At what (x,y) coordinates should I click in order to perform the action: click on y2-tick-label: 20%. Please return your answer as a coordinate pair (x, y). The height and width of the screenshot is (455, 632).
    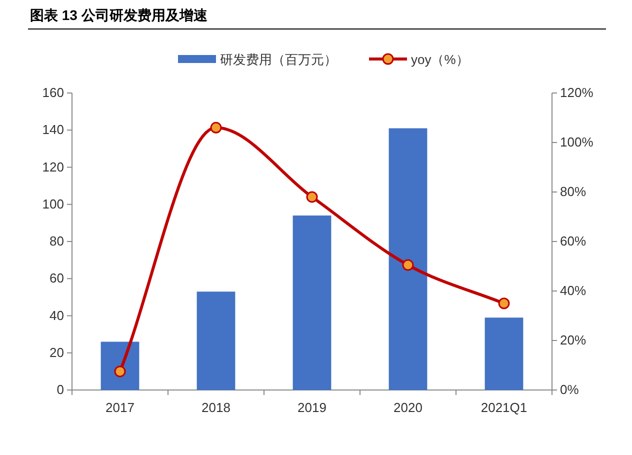
    Looking at the image, I should click on (573, 340).